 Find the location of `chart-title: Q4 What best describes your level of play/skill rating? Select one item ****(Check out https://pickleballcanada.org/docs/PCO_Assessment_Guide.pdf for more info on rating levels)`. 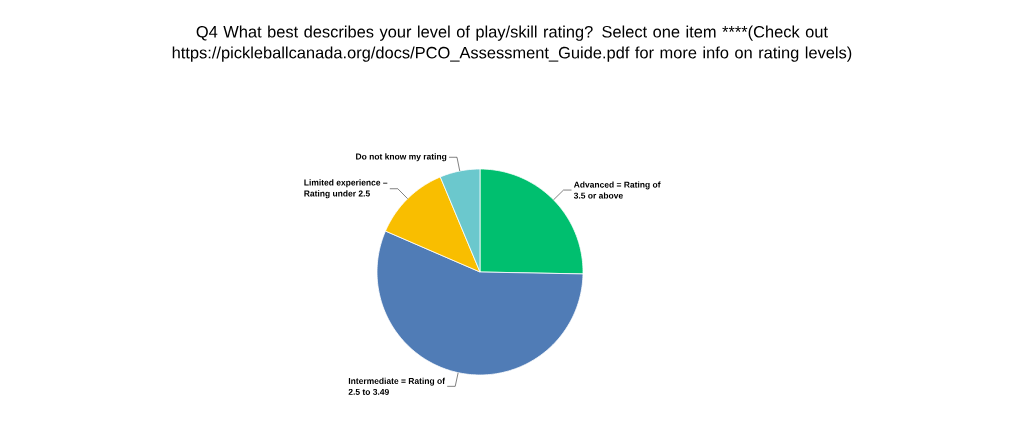

chart-title: Q4 What best describes your level of play/skill rating? Select one item ****(Check out https://pickleballcanada.org/docs/PCO_Assessment_Guide.pdf for more info on rating levels) is located at coordinates (512, 43).